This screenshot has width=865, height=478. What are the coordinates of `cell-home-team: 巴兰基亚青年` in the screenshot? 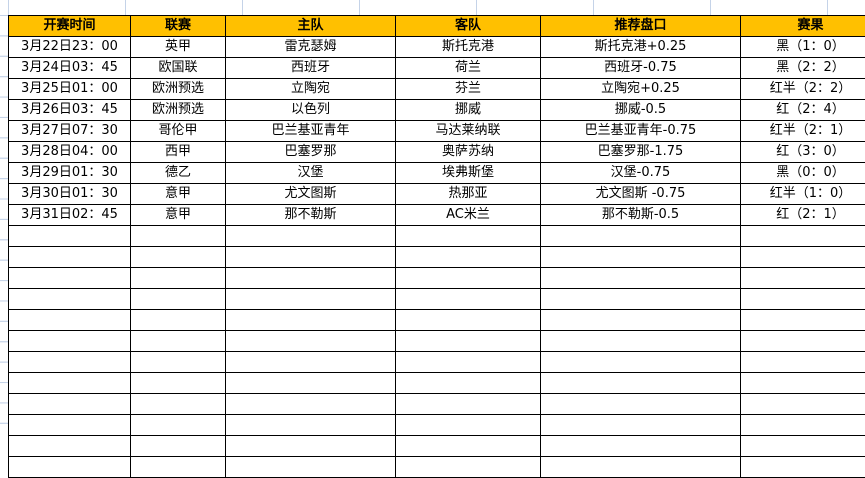 It's located at (311, 131).